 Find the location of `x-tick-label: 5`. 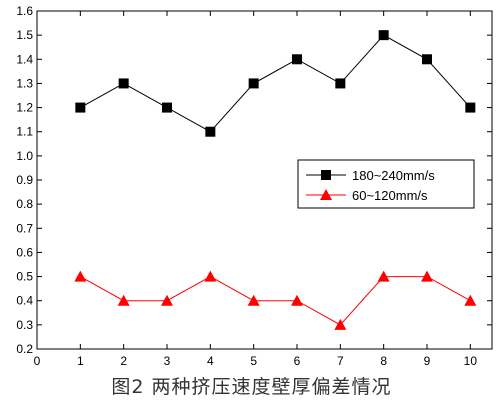

x-tick-label: 5 is located at coordinates (253, 361).